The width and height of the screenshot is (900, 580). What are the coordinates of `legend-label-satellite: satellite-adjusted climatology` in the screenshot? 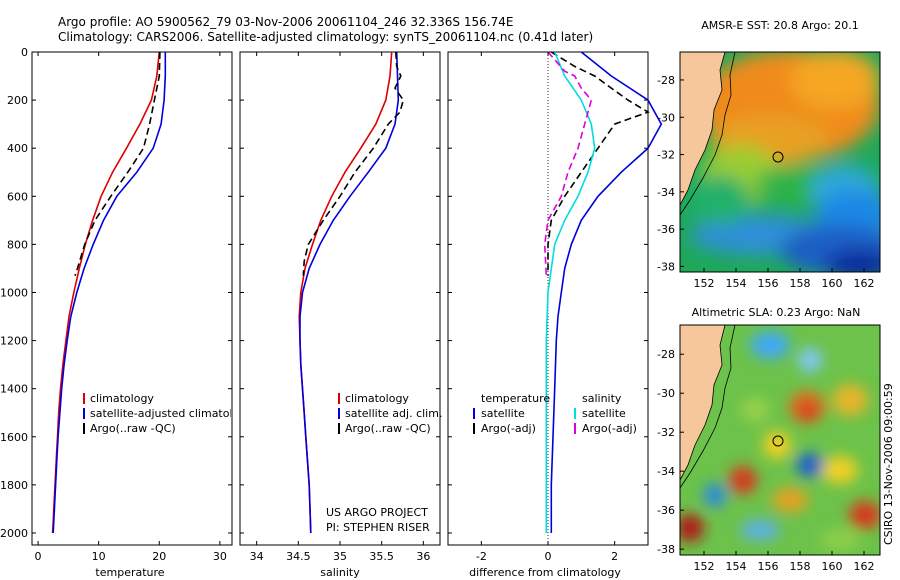 It's located at (171, 413).